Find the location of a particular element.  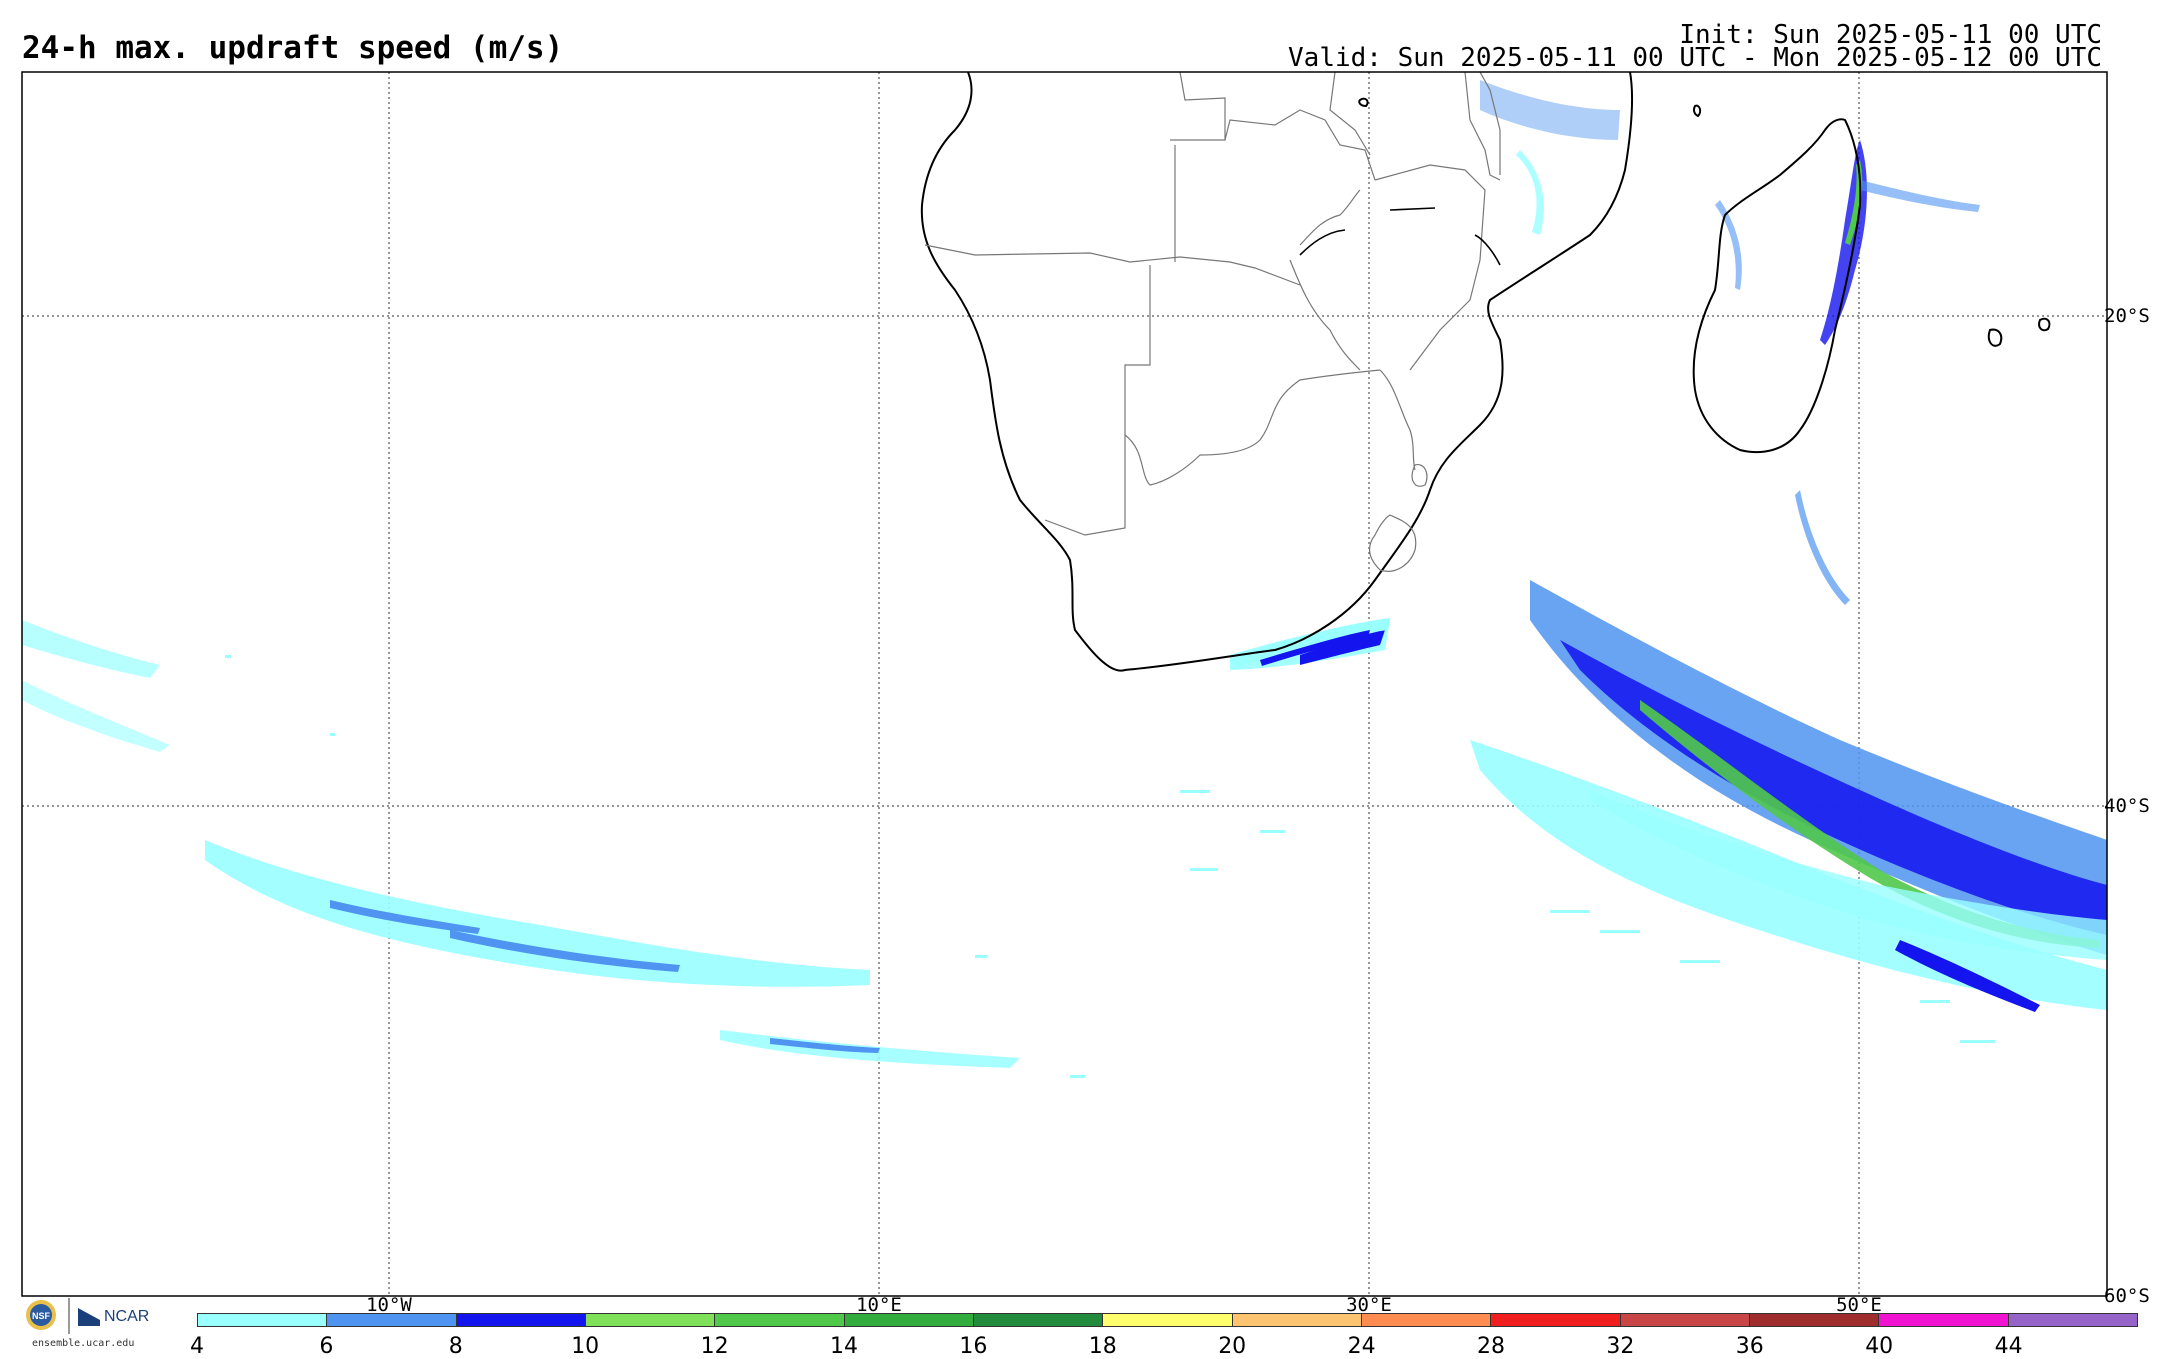

colorbar-label: 12 is located at coordinates (714, 1346).